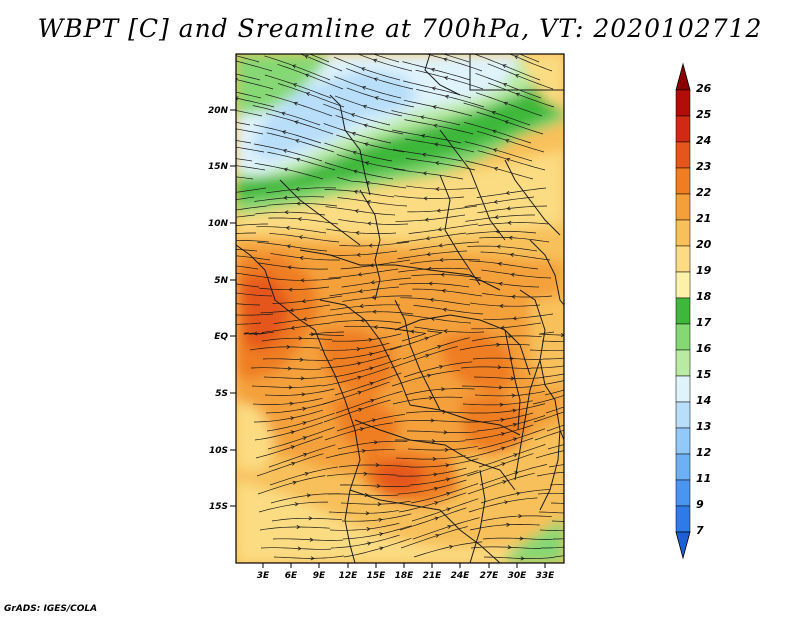  What do you see at coordinates (704, 270) in the screenshot?
I see `colorbar-label: 19` at bounding box center [704, 270].